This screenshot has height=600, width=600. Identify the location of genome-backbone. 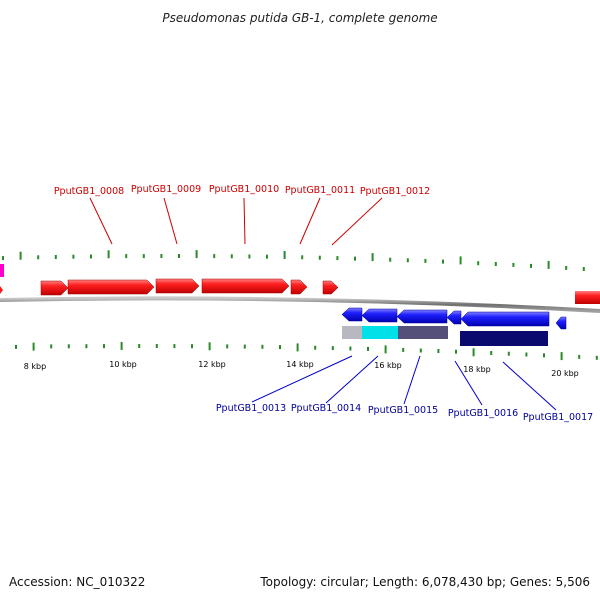
(300, 304).